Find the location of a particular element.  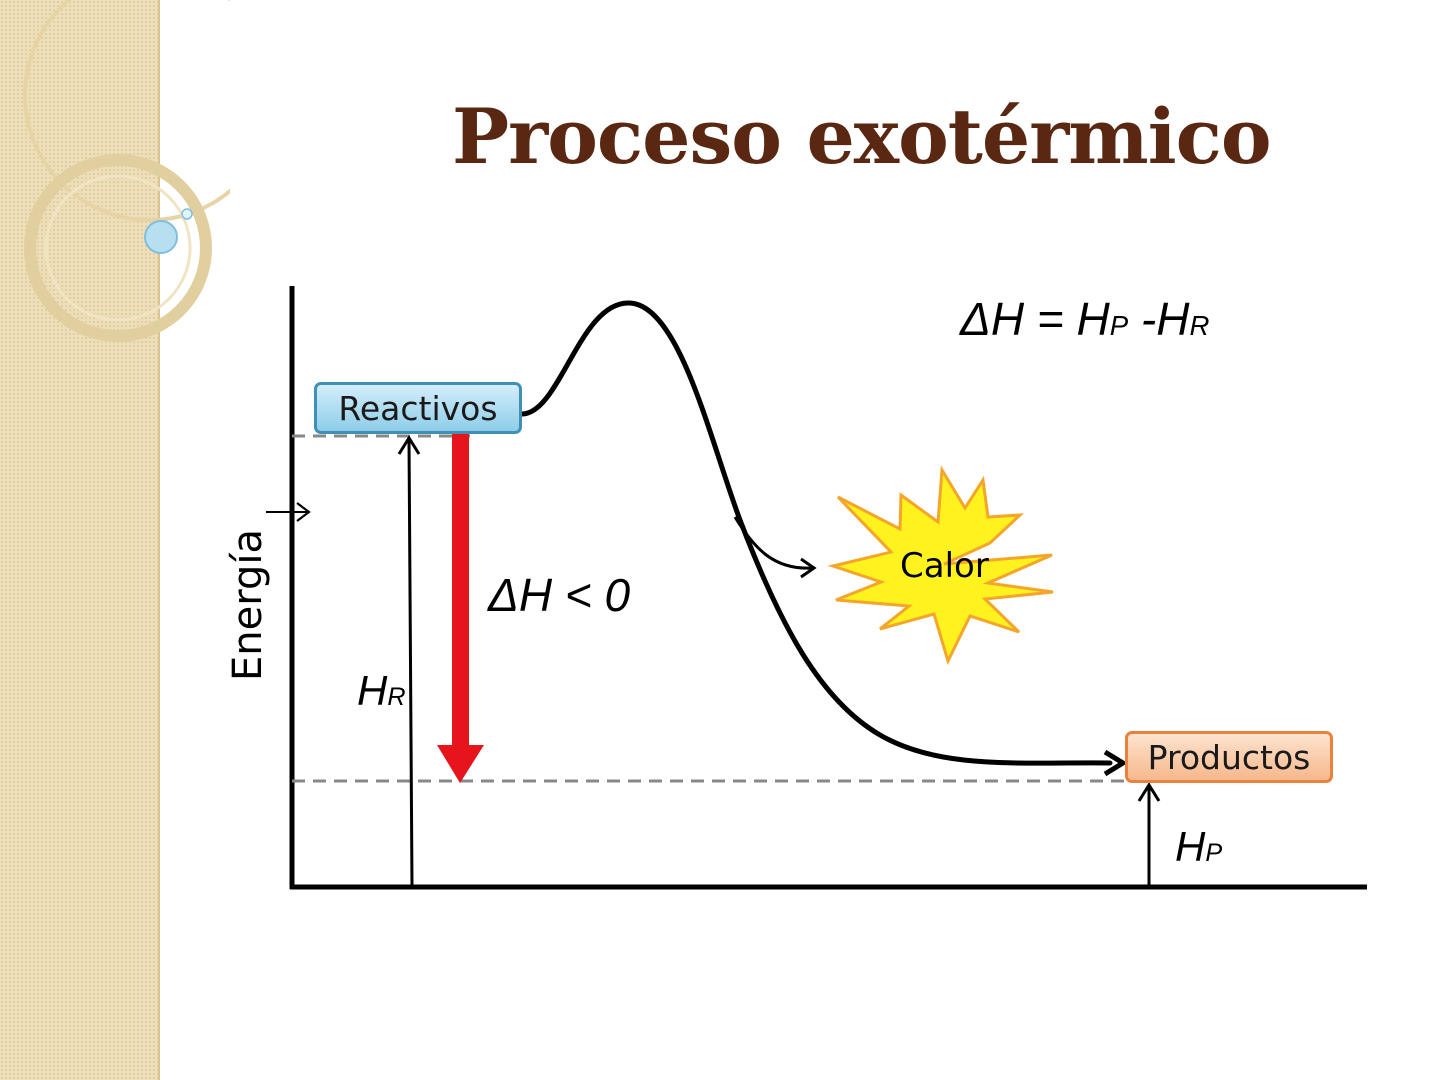

delta-h-arrow is located at coordinates (460, 607).